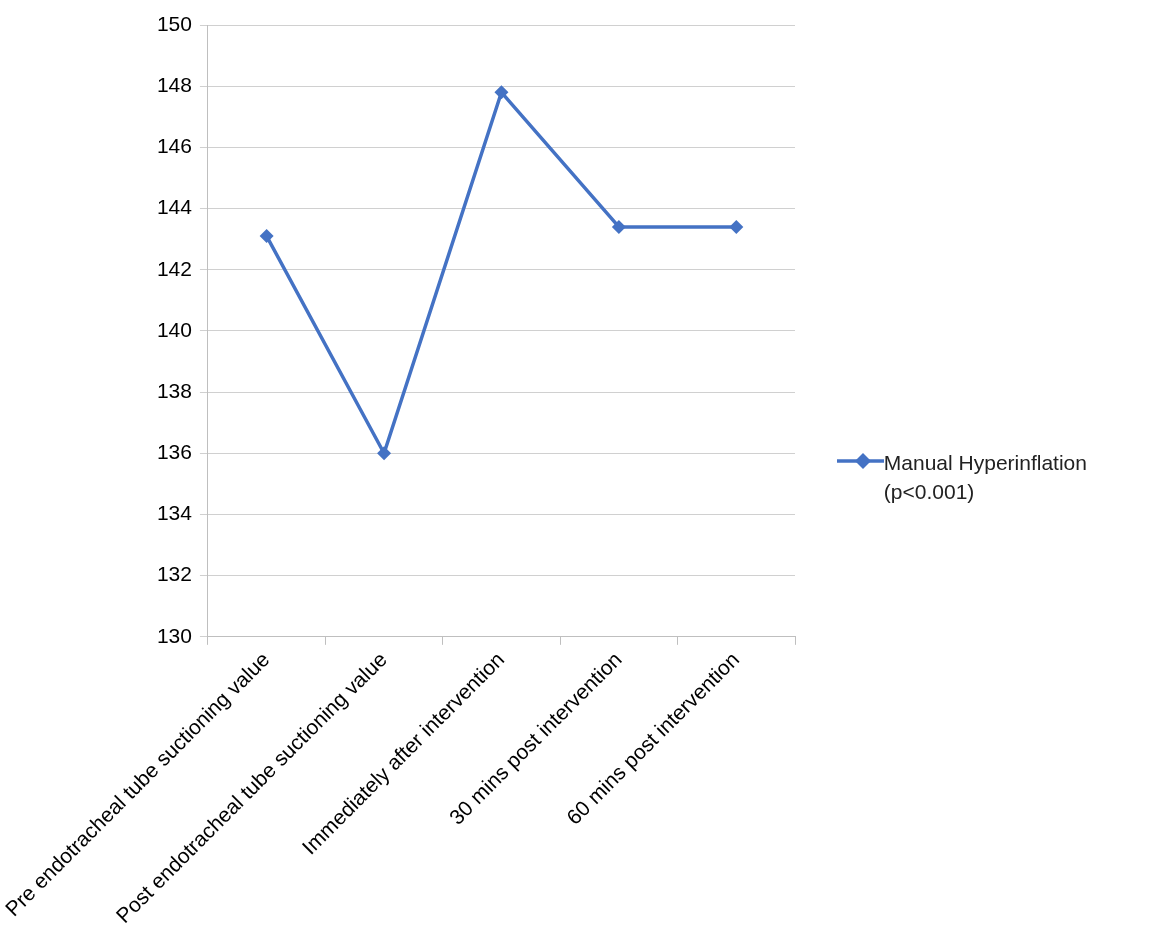 The height and width of the screenshot is (942, 1156). I want to click on y-tick-label: 142, so click(174, 268).